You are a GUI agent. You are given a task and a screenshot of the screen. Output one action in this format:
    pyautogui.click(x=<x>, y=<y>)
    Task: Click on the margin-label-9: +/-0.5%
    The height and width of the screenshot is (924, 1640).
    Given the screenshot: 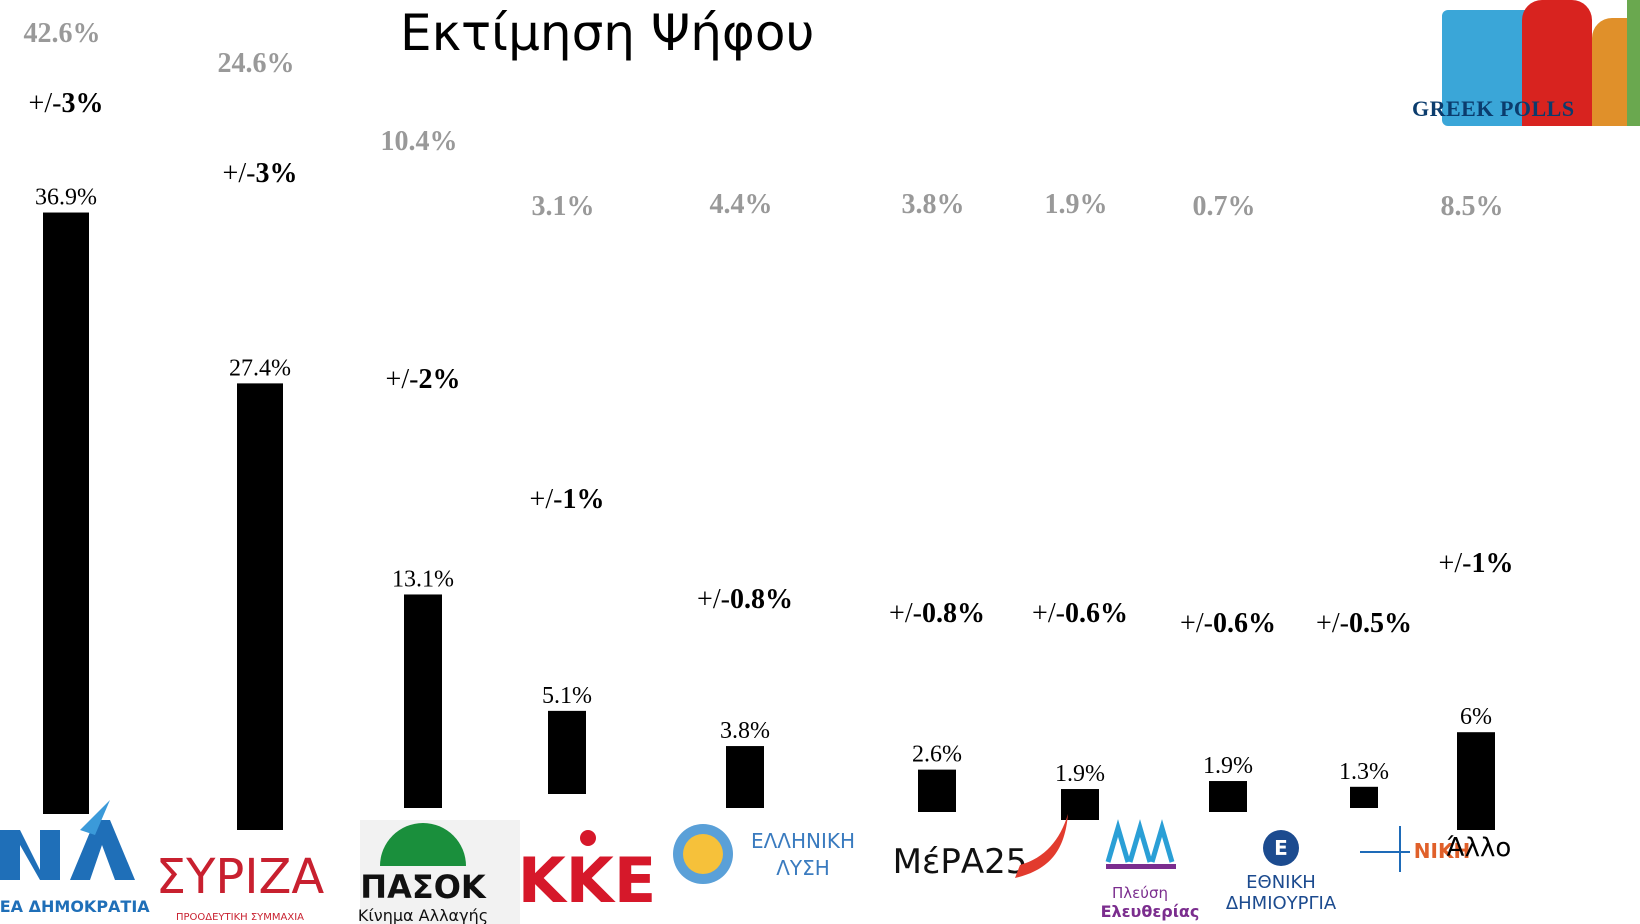 What is the action you would take?
    pyautogui.click(x=1364, y=623)
    